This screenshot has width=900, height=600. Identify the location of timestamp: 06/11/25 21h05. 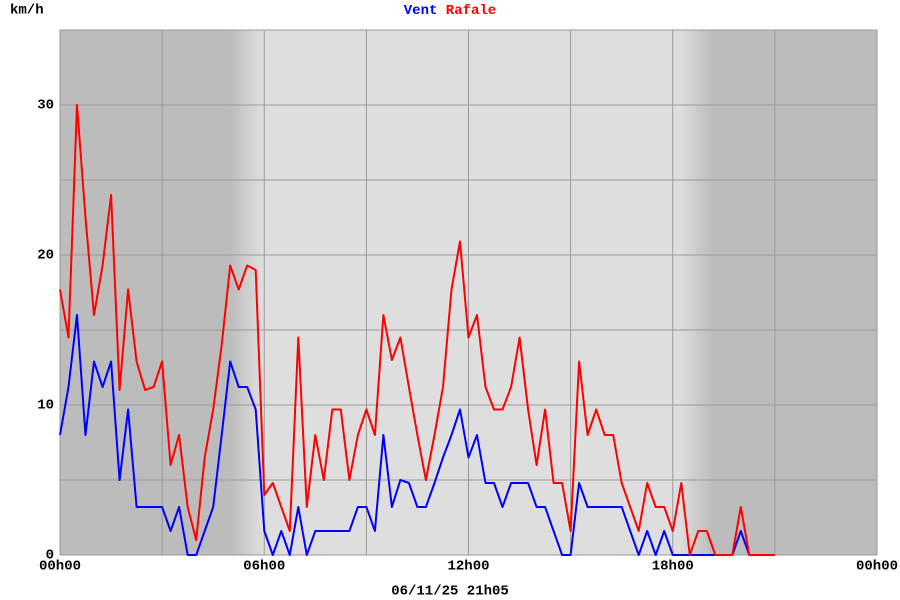
(450, 592).